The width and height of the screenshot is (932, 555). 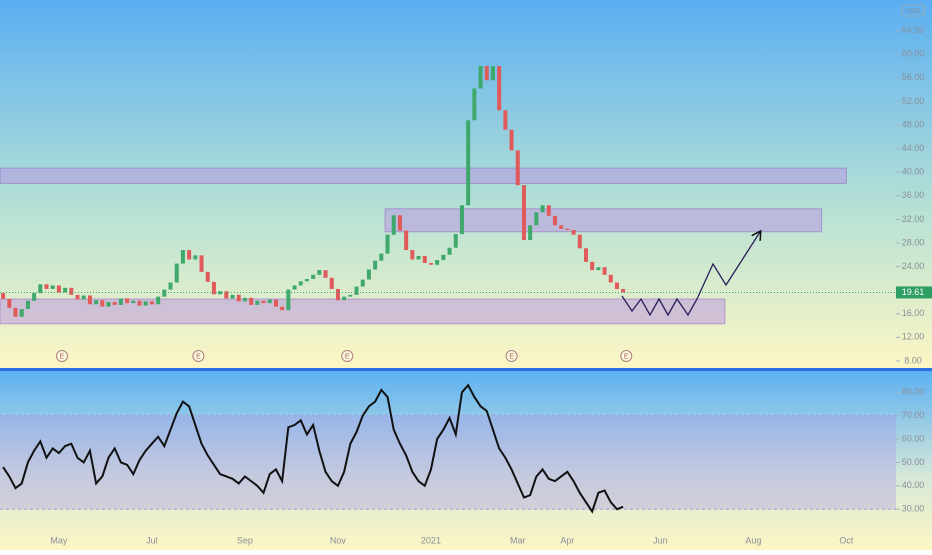 What do you see at coordinates (690, 274) in the screenshot?
I see `projection-arrow` at bounding box center [690, 274].